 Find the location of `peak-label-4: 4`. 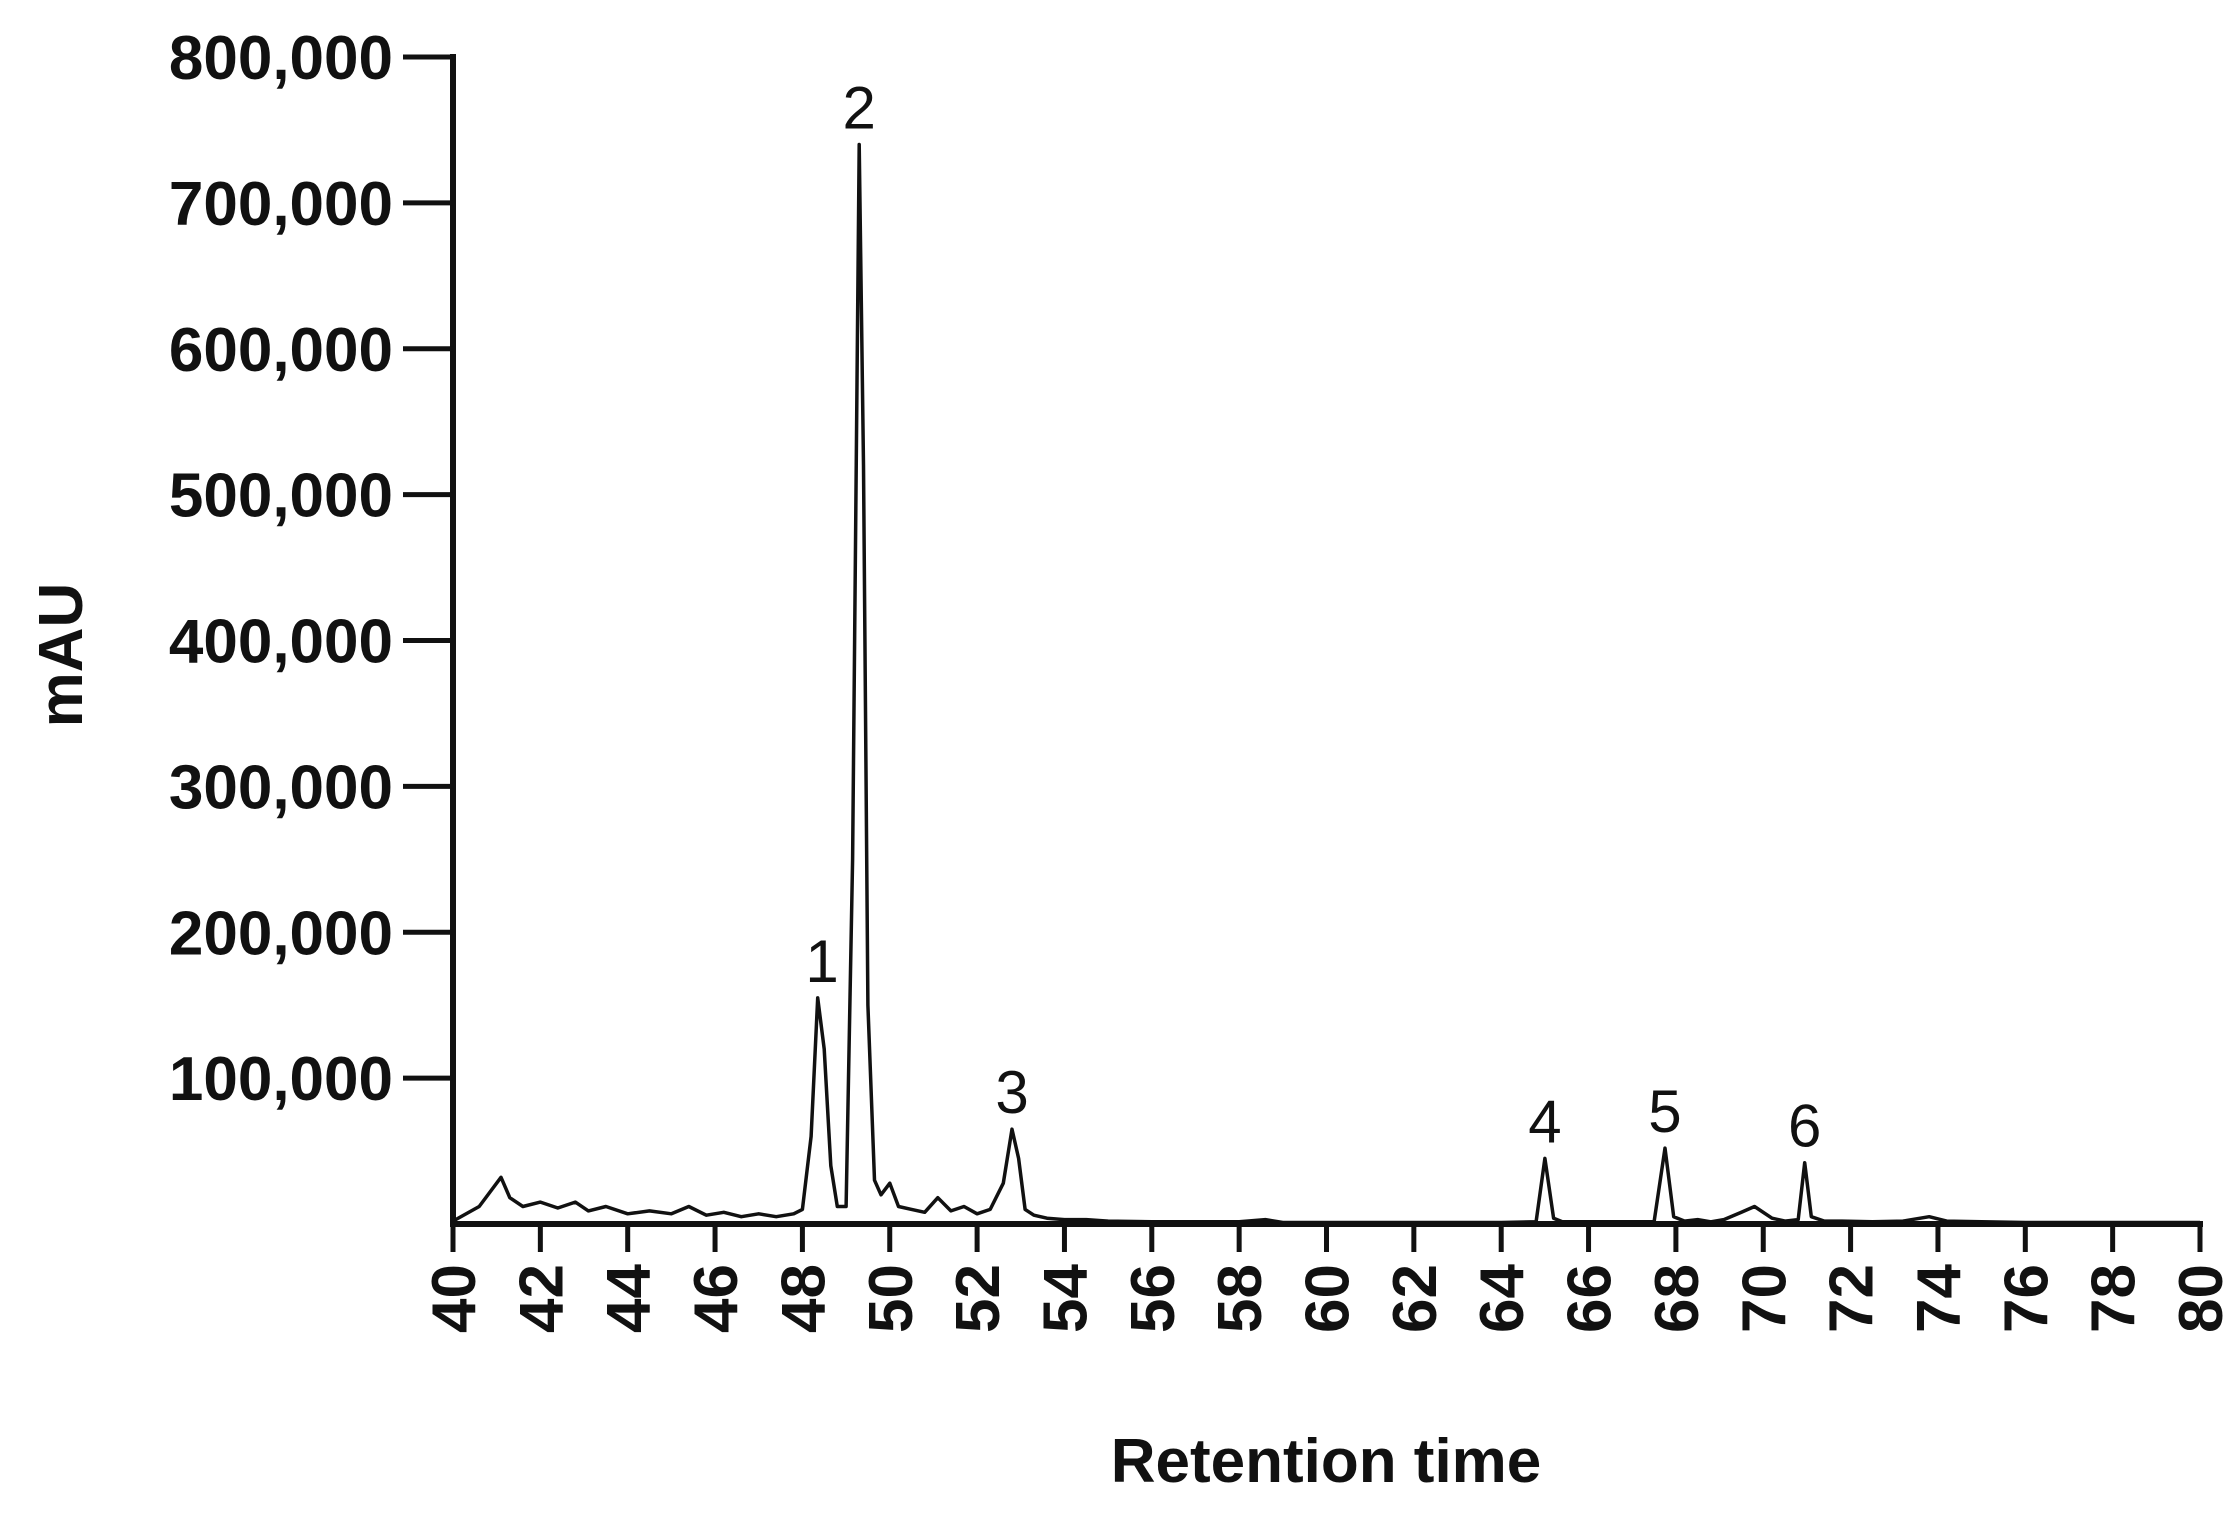

peak-label-4: 4 is located at coordinates (1544, 1121).